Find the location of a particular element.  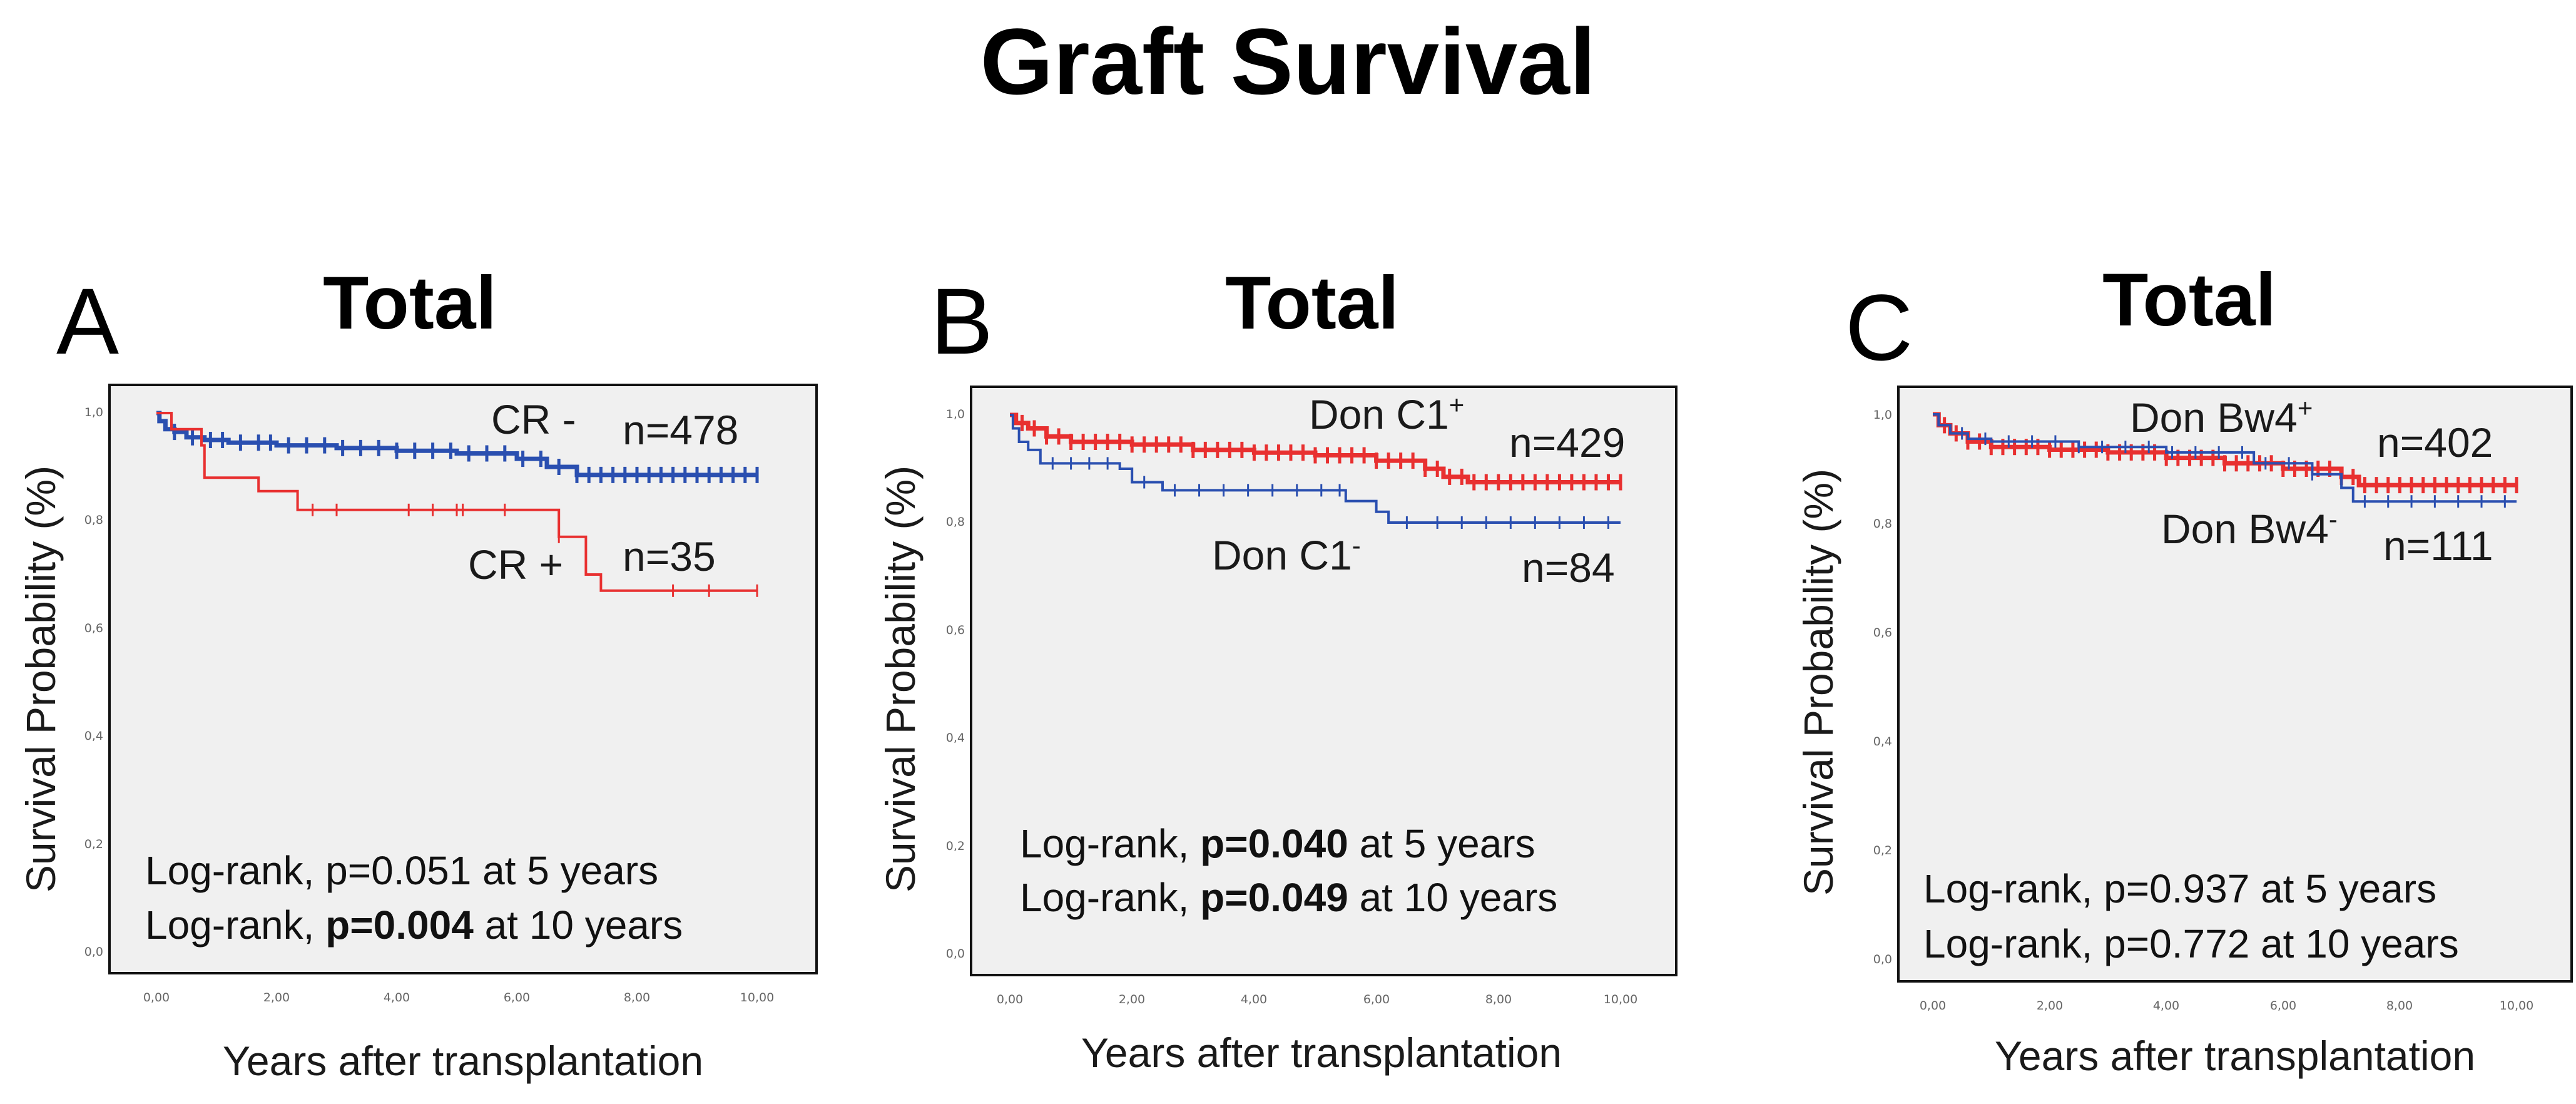

panel-letter: C is located at coordinates (1879, 327).